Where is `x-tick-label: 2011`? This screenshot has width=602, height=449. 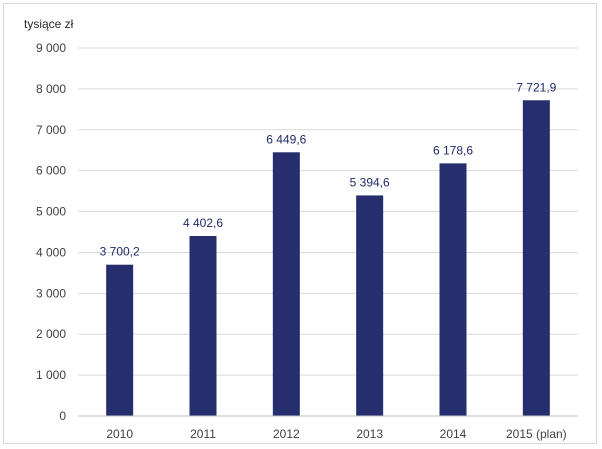
x-tick-label: 2011 is located at coordinates (203, 434).